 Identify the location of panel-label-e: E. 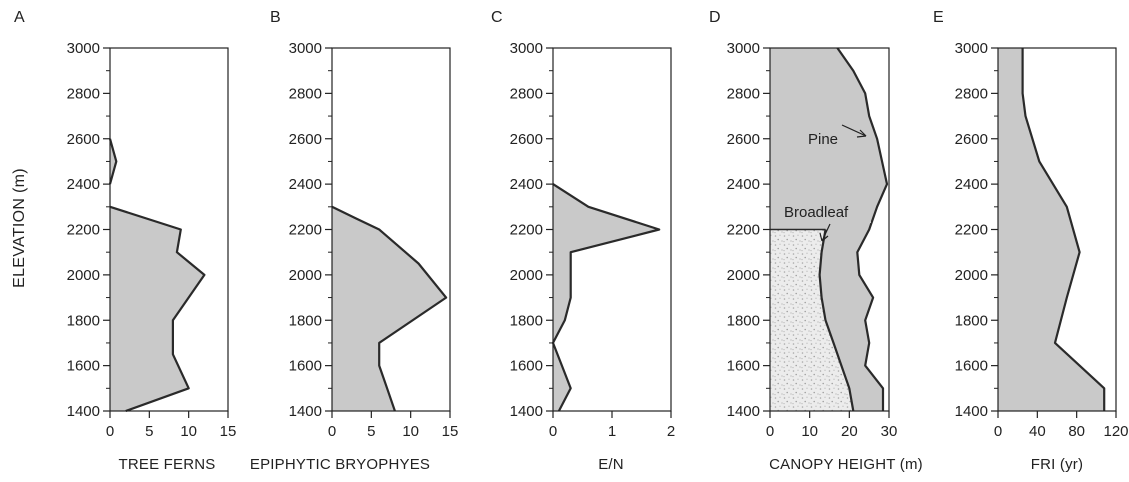
(938, 17).